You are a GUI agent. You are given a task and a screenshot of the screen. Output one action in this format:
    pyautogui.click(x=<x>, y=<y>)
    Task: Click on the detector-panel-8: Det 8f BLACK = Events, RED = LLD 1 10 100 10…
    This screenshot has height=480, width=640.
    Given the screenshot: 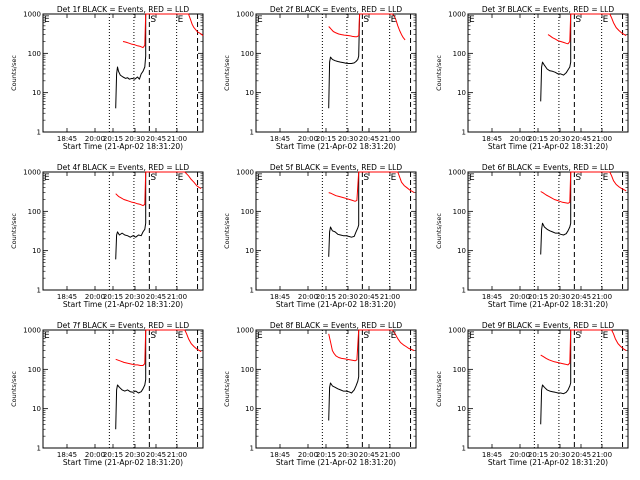 What is the action you would take?
    pyautogui.click(x=320, y=394)
    